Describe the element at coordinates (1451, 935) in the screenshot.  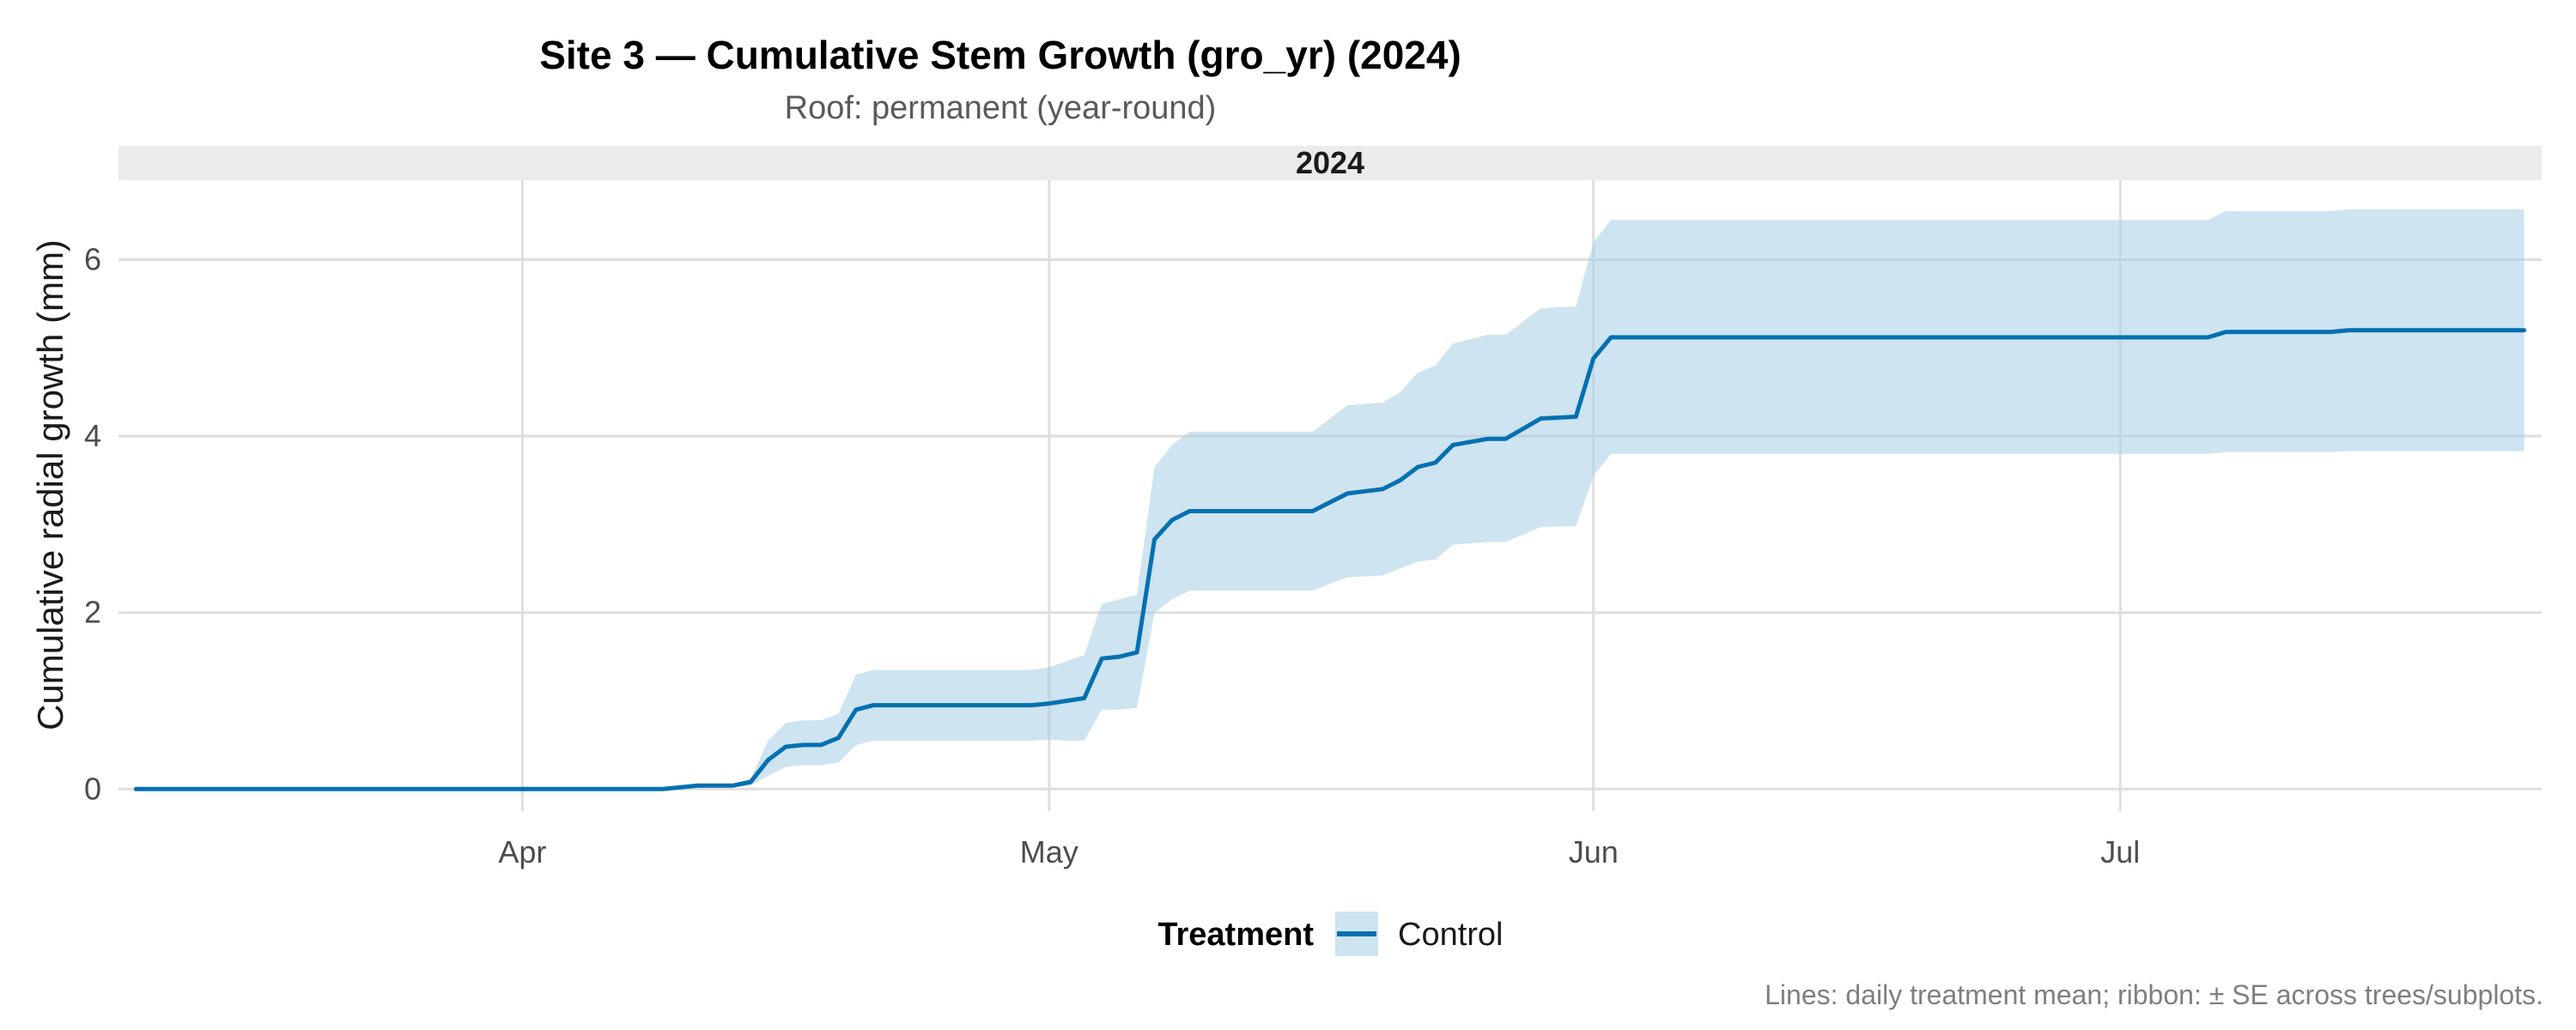
I see `legend-label-control: Control` at that location.